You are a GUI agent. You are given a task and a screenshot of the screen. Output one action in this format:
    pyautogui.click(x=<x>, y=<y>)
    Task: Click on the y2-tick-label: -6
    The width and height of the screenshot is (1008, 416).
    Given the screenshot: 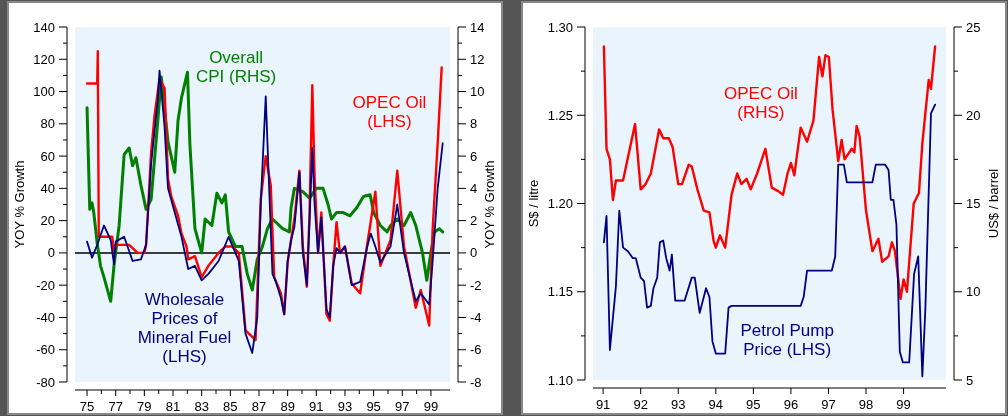 What is the action you would take?
    pyautogui.click(x=476, y=350)
    